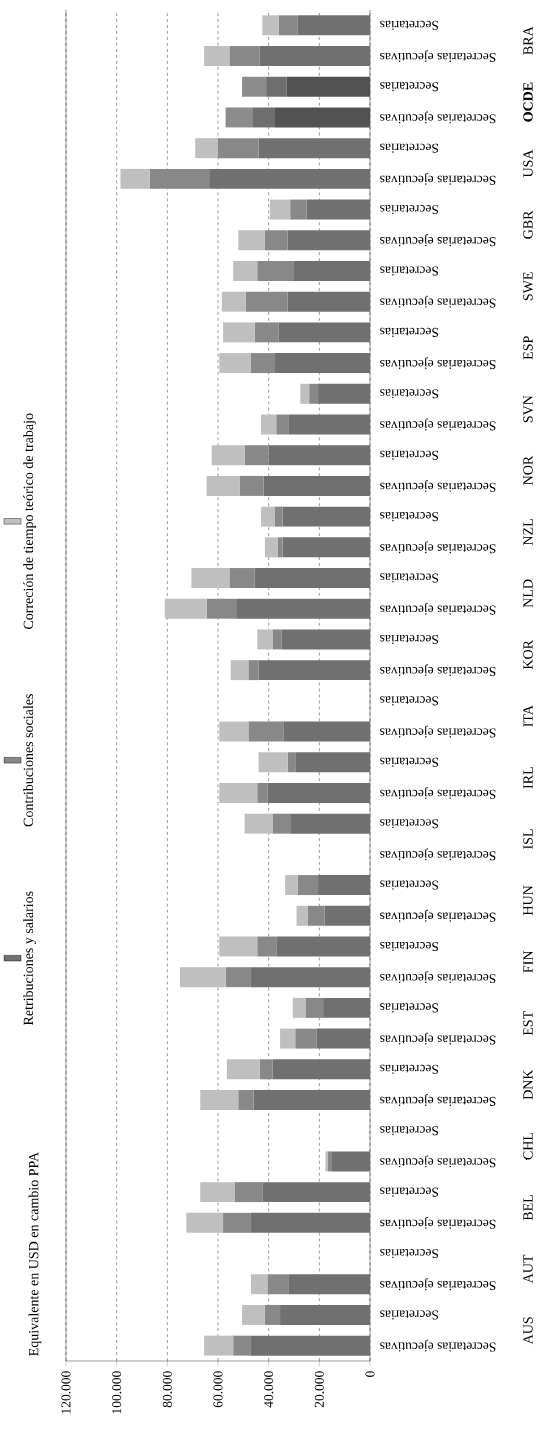 This screenshot has width=541, height=1435. I want to click on text: FIN, so click(528, 961).